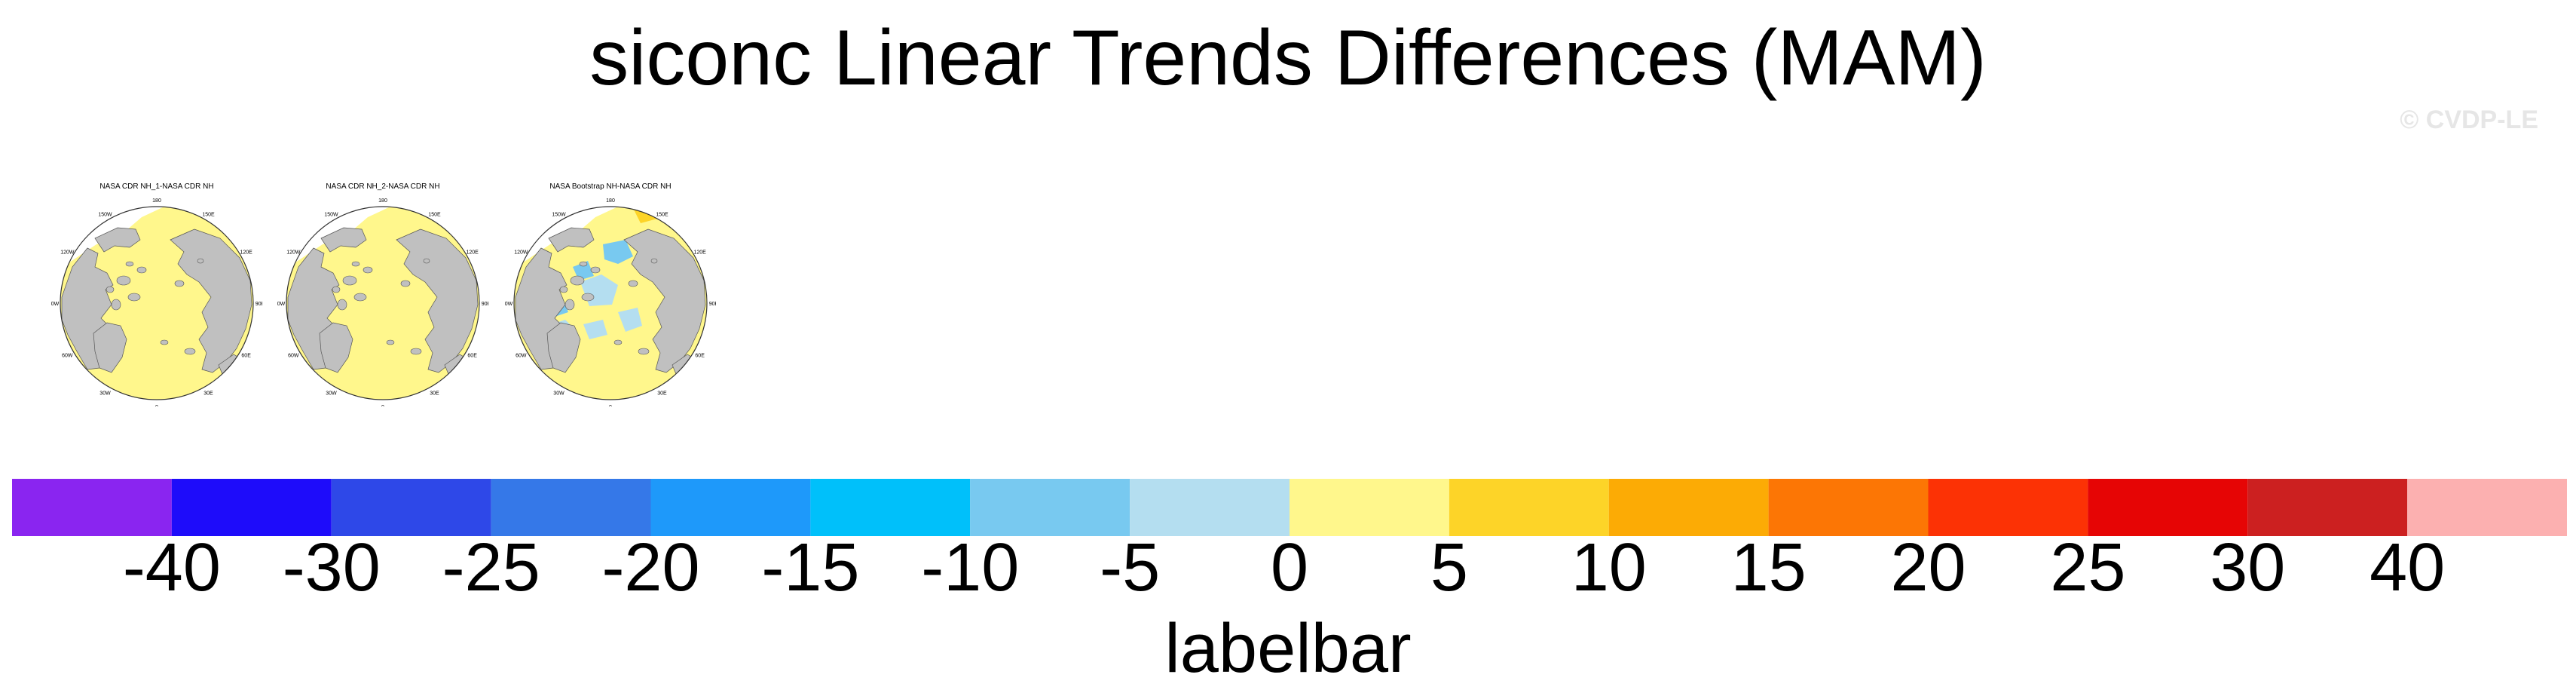 Image resolution: width=2576 pixels, height=699 pixels. Describe the element at coordinates (1609, 564) in the screenshot. I see `labelbar-tick-label: 10` at that location.